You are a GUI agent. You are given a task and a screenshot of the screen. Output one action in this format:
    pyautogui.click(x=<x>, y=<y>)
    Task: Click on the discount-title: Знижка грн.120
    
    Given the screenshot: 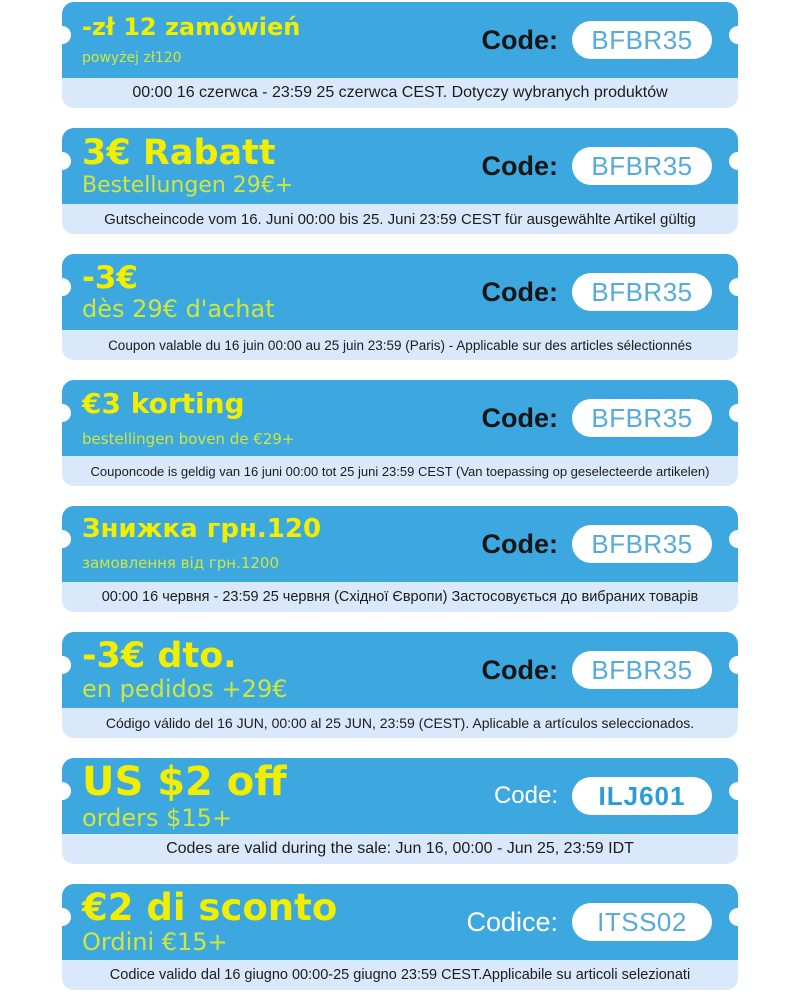 What is the action you would take?
    pyautogui.click(x=202, y=529)
    